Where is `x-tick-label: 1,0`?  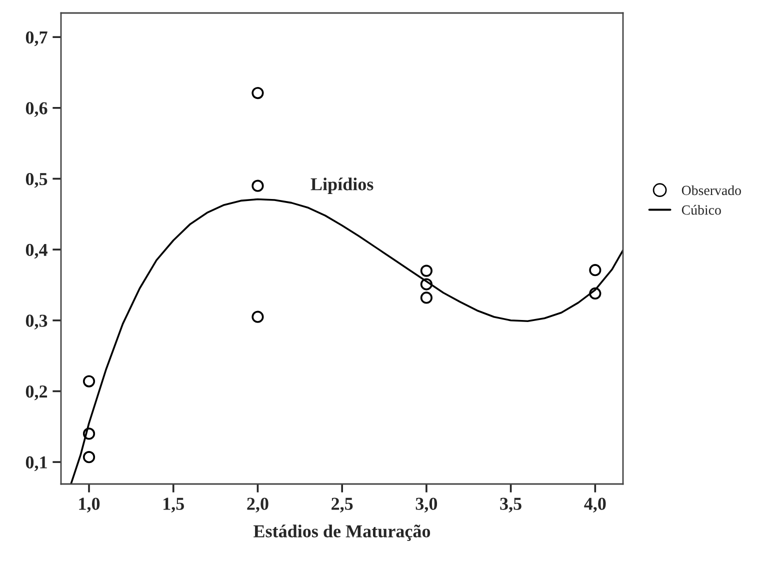 x-tick-label: 1,0 is located at coordinates (89, 505).